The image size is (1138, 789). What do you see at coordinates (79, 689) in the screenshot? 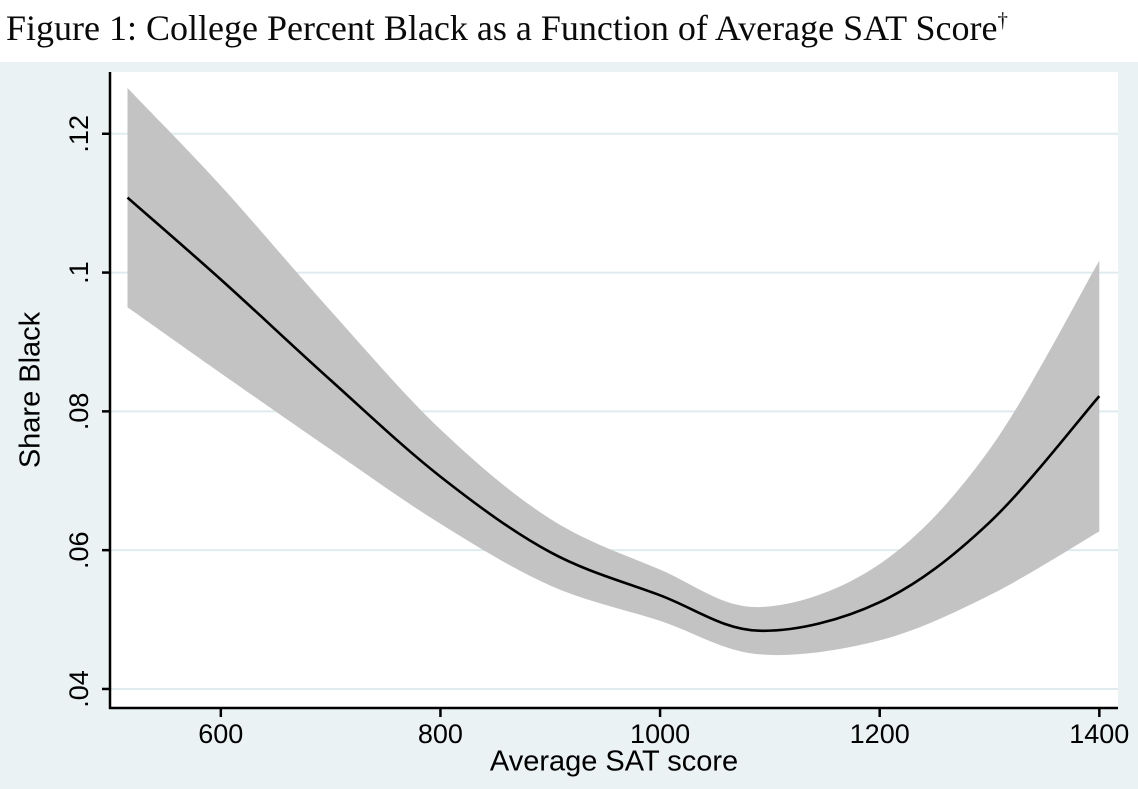
I see `y-tick-label: .04` at bounding box center [79, 689].